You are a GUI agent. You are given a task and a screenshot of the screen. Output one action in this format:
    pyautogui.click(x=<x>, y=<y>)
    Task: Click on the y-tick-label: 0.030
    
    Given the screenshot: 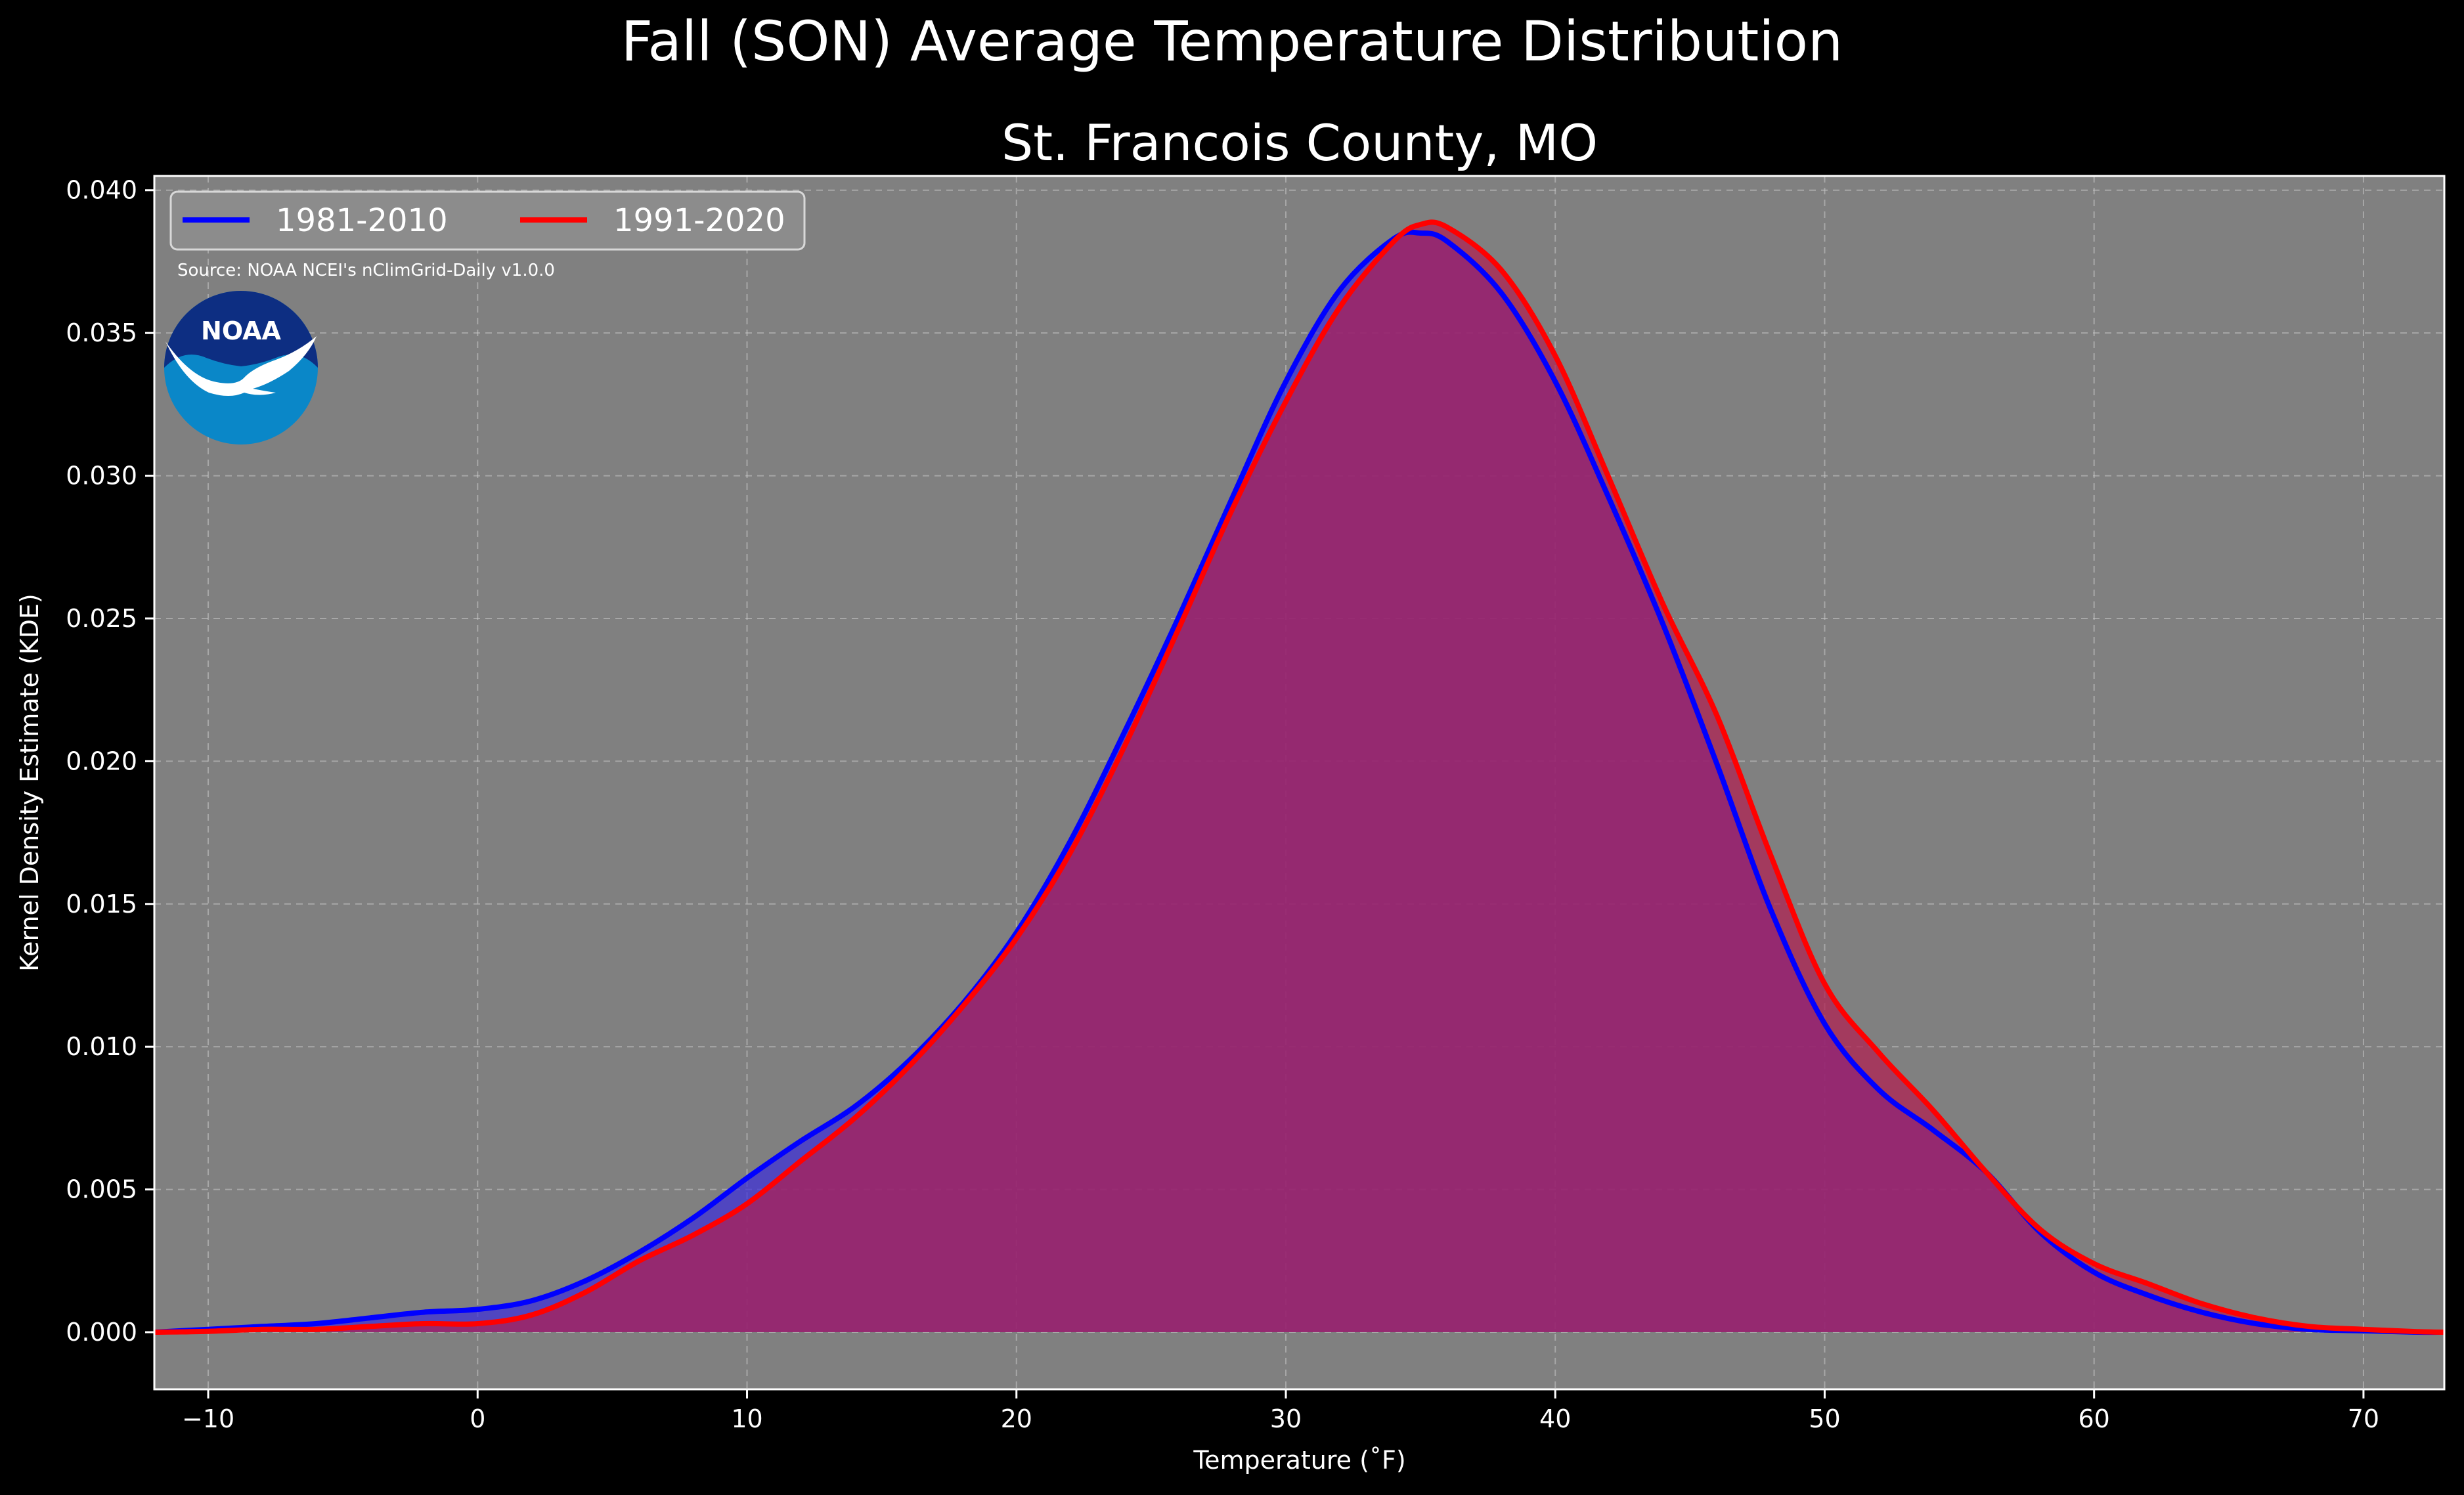 What is the action you would take?
    pyautogui.click(x=101, y=476)
    